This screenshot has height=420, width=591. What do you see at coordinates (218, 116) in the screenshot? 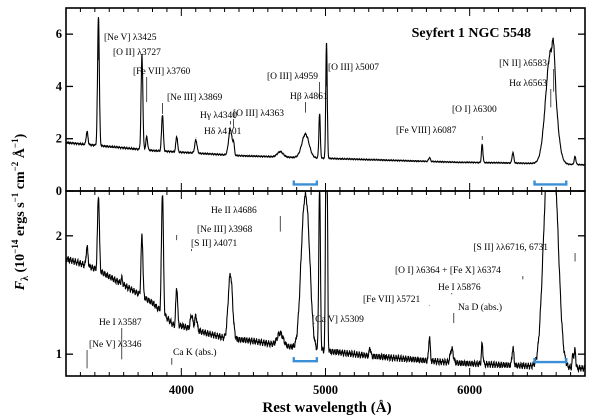
I see `line-annotation: Hγ λ4340` at bounding box center [218, 116].